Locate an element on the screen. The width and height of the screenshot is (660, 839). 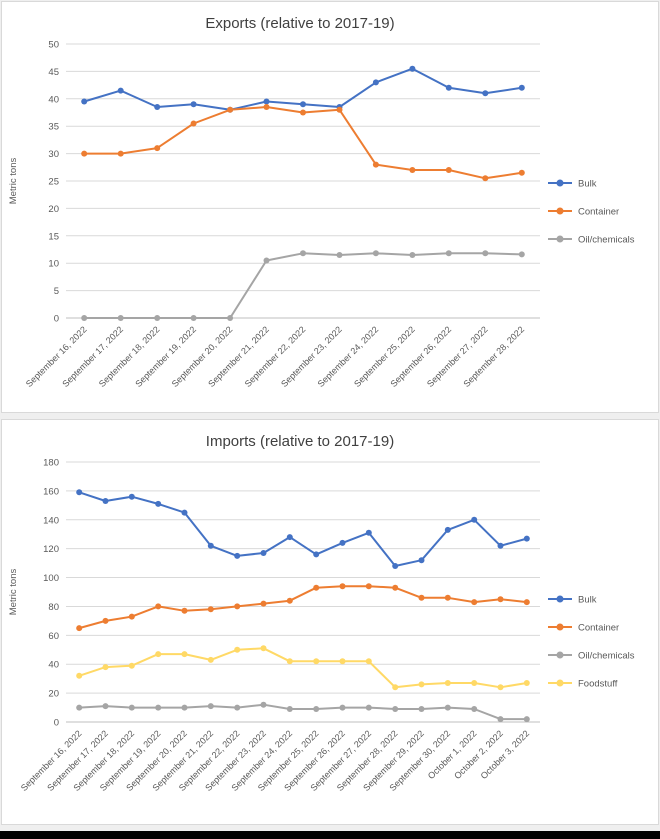
x-tick-label: September 23, 2022 is located at coordinates (311, 356).